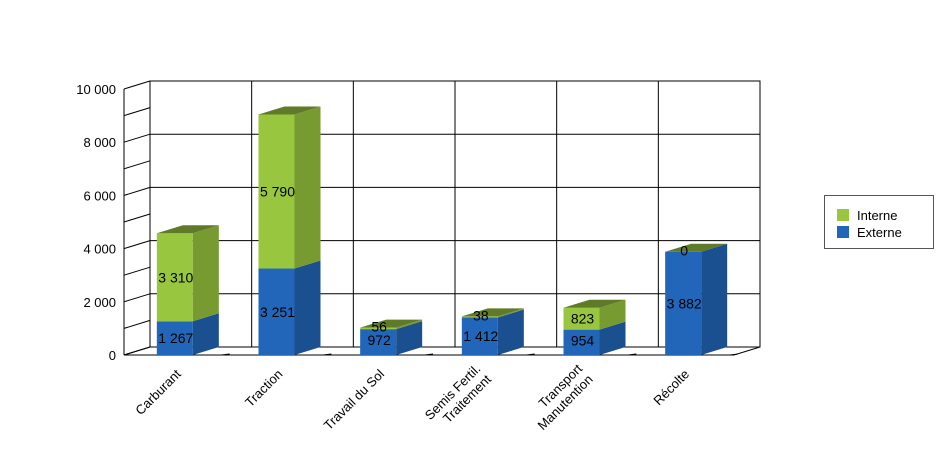 This screenshot has height=456, width=946. I want to click on category-label-line: Traction, so click(263, 387).